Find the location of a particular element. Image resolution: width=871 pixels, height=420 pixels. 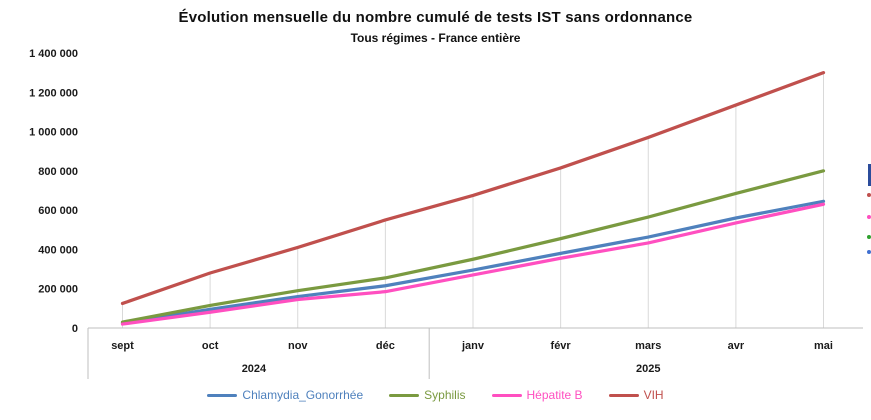

x-tick-label: nov is located at coordinates (298, 346).